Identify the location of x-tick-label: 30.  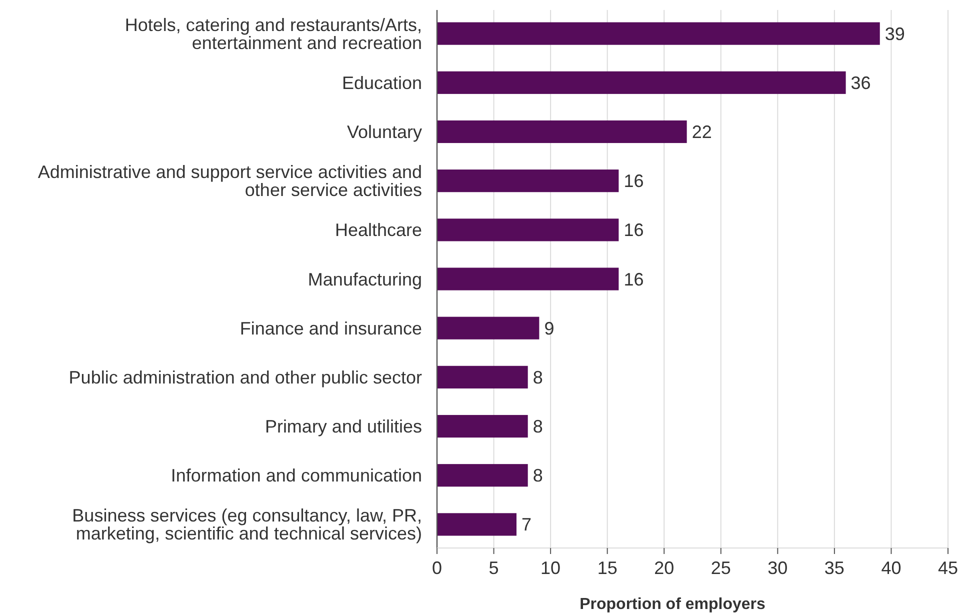
(778, 568).